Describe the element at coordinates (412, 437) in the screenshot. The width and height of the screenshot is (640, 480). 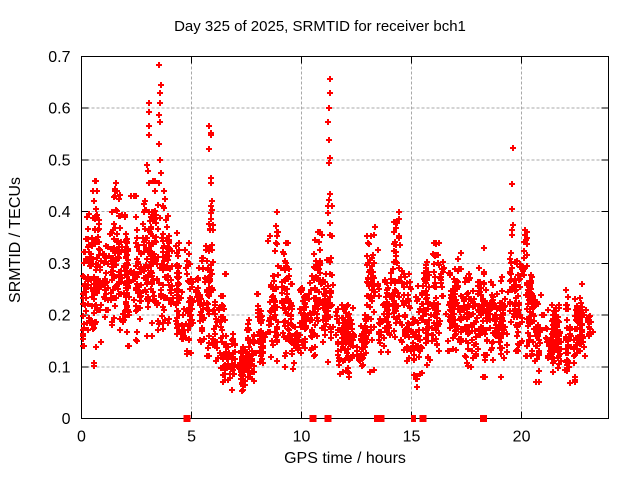
I see `x-tick-label: 15` at that location.